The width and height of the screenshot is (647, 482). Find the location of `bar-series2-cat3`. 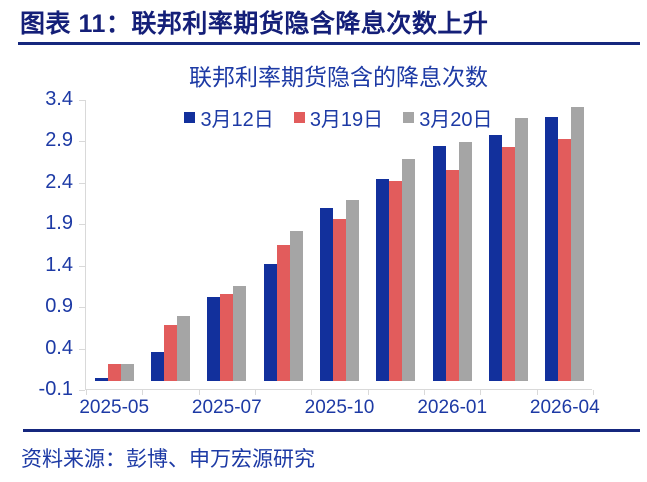

bar-series2-cat3 is located at coordinates (296, 306).